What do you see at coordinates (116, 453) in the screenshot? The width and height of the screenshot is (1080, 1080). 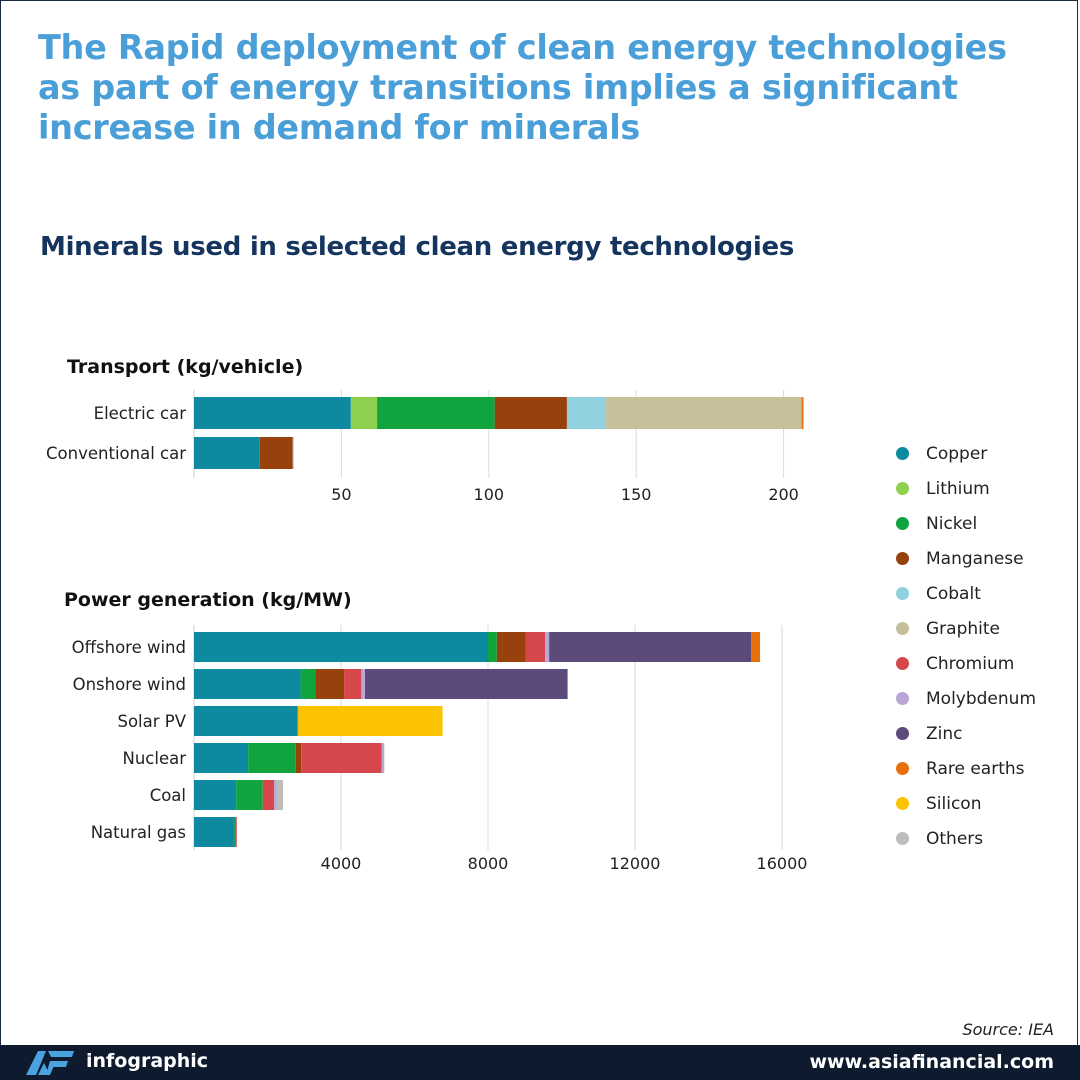 I see `transport-category-label: Conventional car` at bounding box center [116, 453].